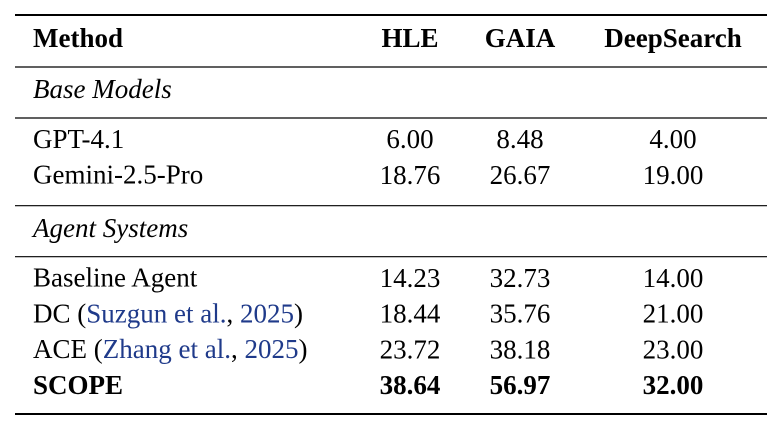  I want to click on method-text: Gemini-2.5-Pro, so click(118, 175).